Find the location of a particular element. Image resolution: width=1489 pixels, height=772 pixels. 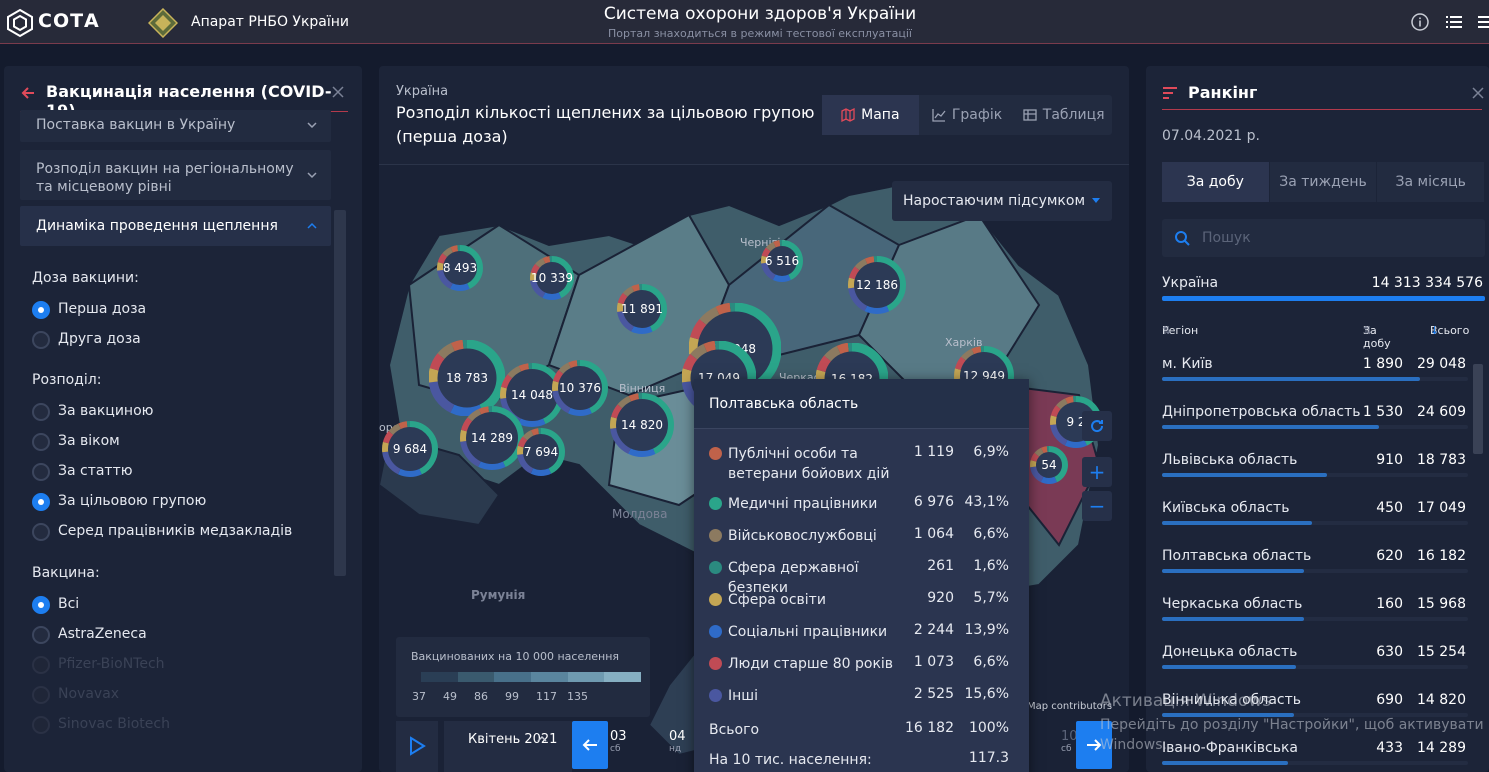

month-selector: Квітень 2021 is located at coordinates (508, 746).